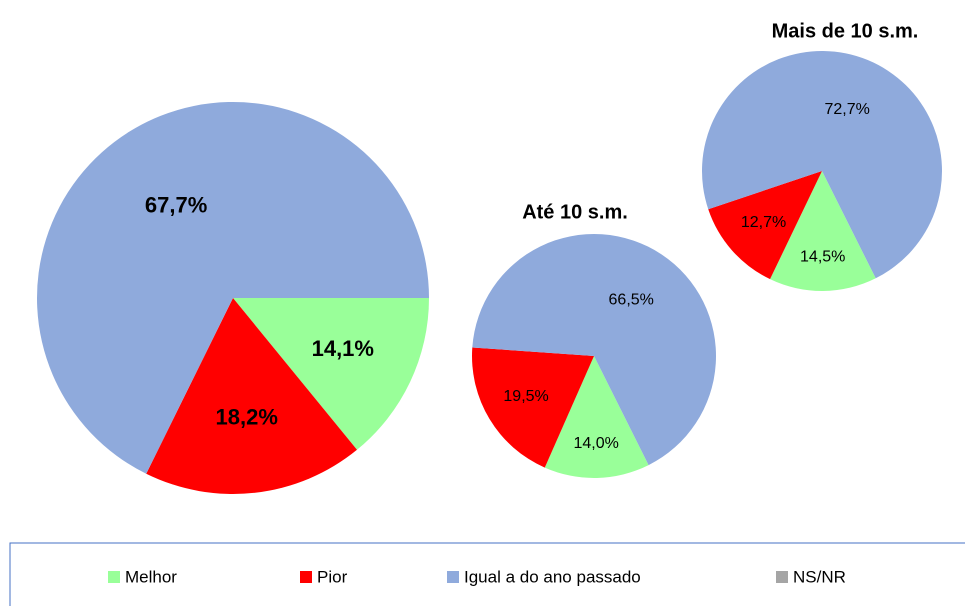  Describe the element at coordinates (822, 257) in the screenshot. I see `data-label: 14,5%` at that location.